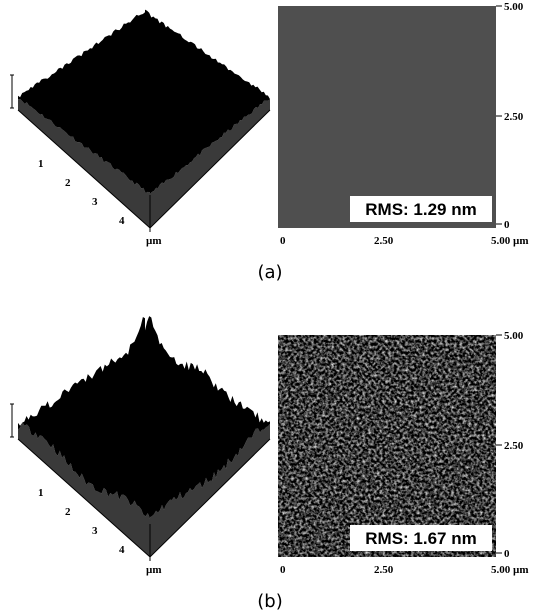 Image resolution: width=546 pixels, height=612 pixels. I want to click on panel-label: (a), so click(269, 272).